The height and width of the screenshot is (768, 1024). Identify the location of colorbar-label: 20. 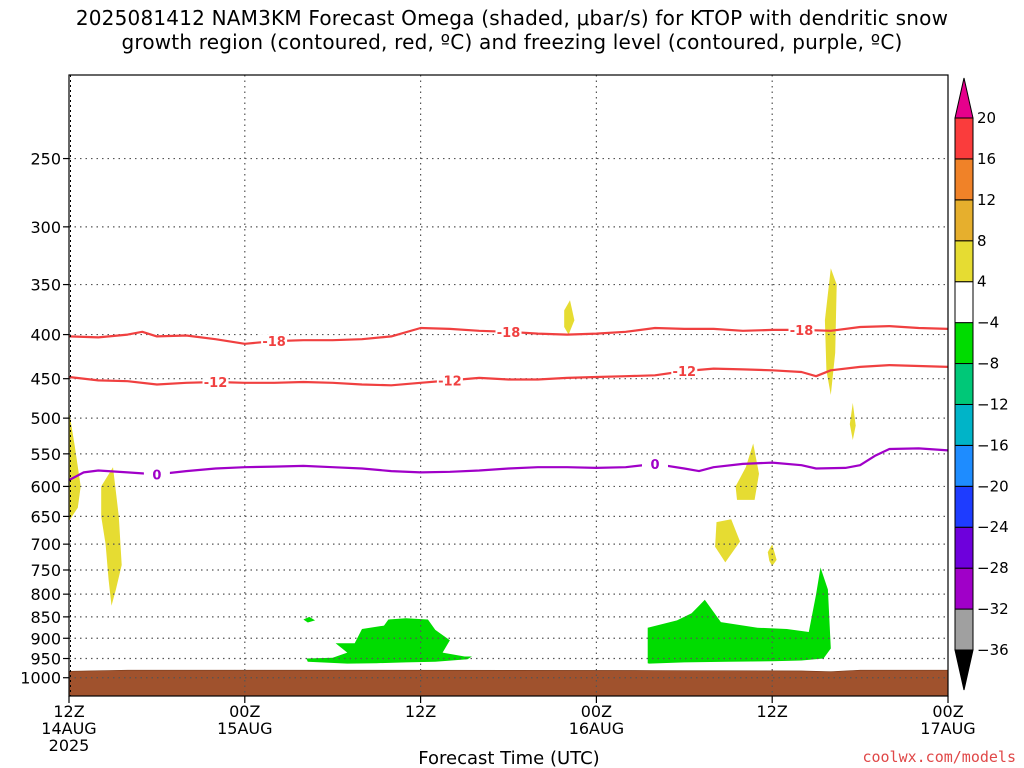
(986, 118).